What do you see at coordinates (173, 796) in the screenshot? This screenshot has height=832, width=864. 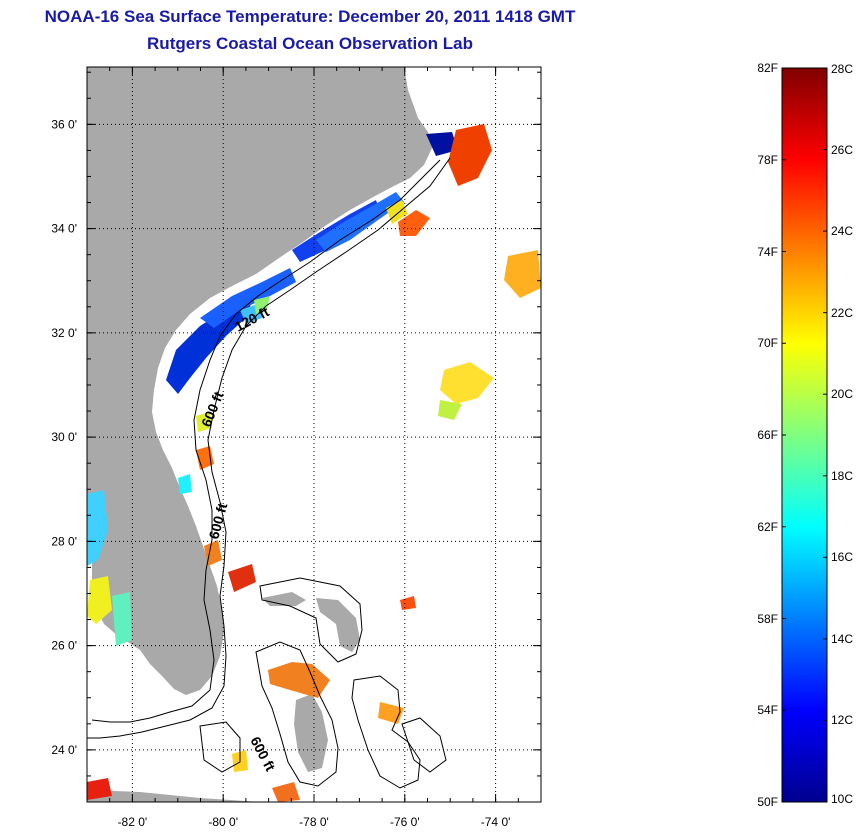 I see `land-cuba` at bounding box center [173, 796].